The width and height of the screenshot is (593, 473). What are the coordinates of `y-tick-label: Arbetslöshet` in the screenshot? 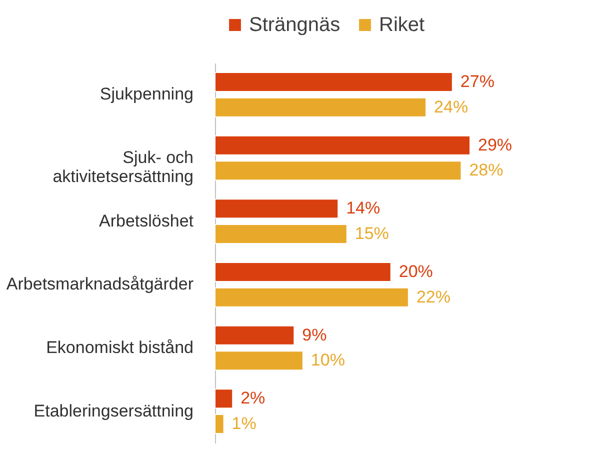 It's located at (146, 220).